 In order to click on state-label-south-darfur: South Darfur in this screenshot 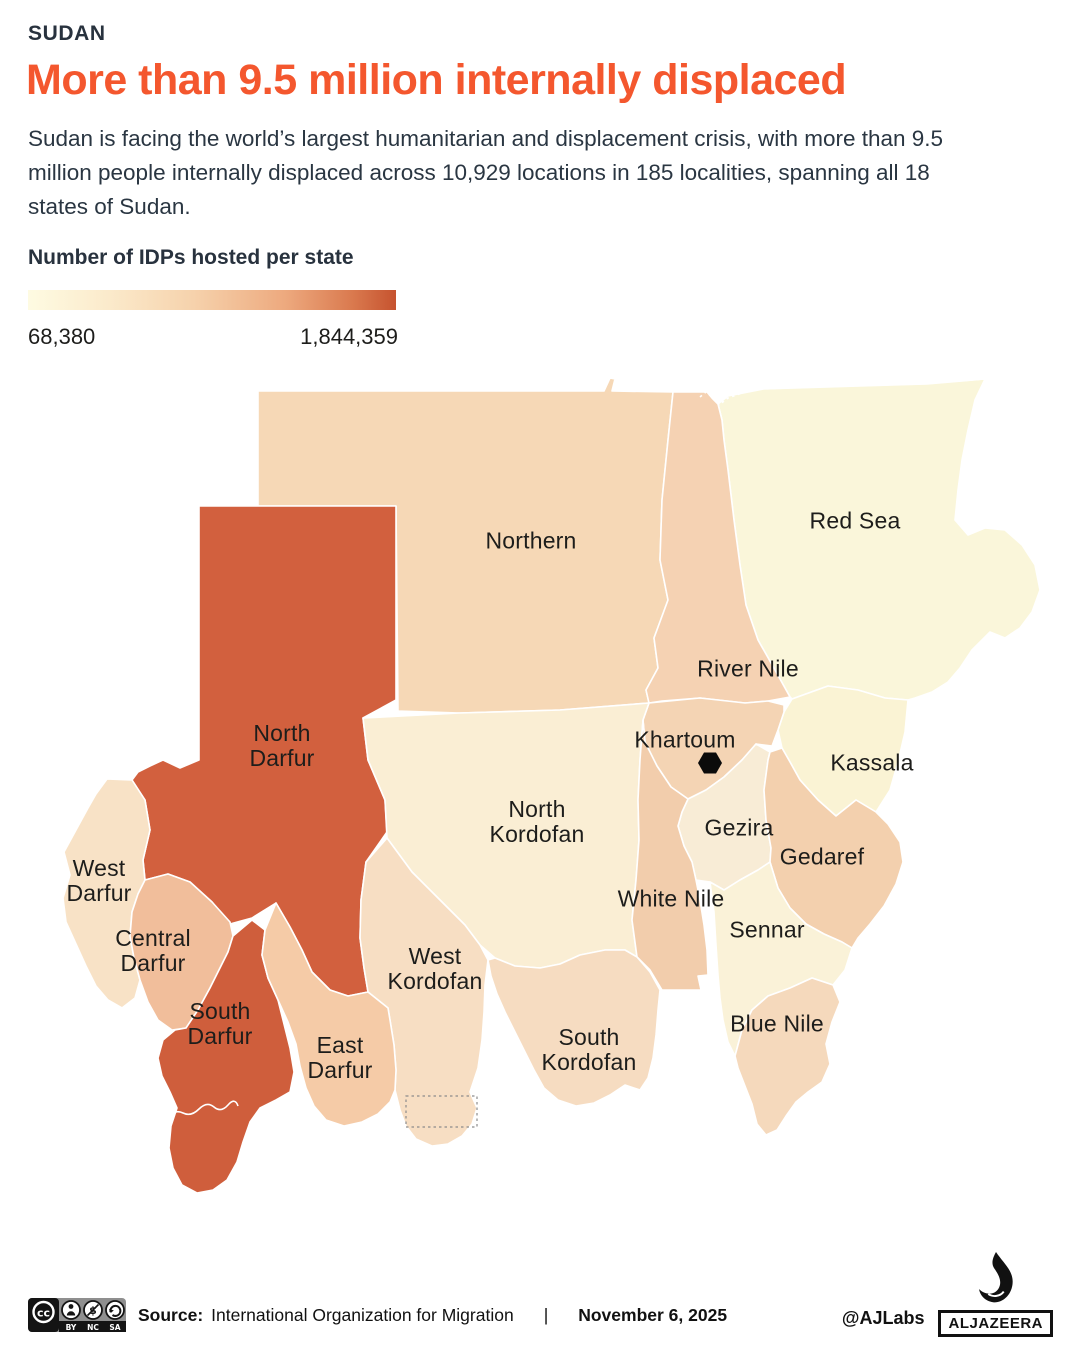, I will do `click(220, 1023)`.